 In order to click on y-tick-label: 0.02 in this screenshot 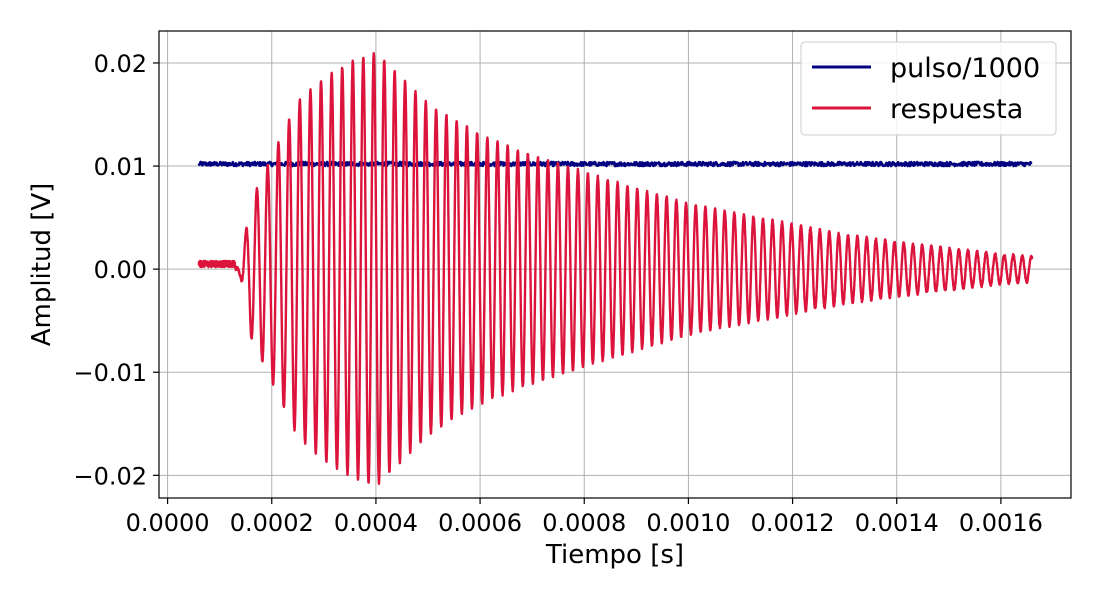, I will do `click(120, 64)`.